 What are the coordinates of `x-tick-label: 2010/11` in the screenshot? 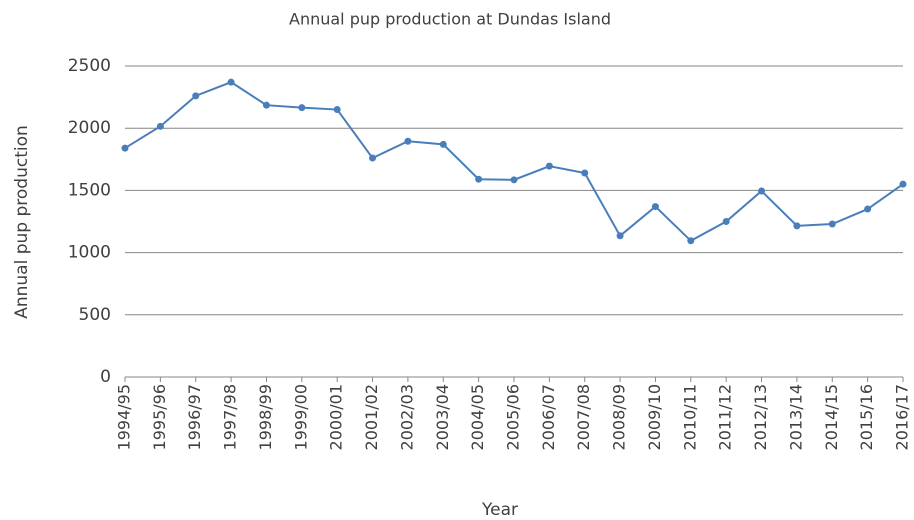 It's located at (689, 417).